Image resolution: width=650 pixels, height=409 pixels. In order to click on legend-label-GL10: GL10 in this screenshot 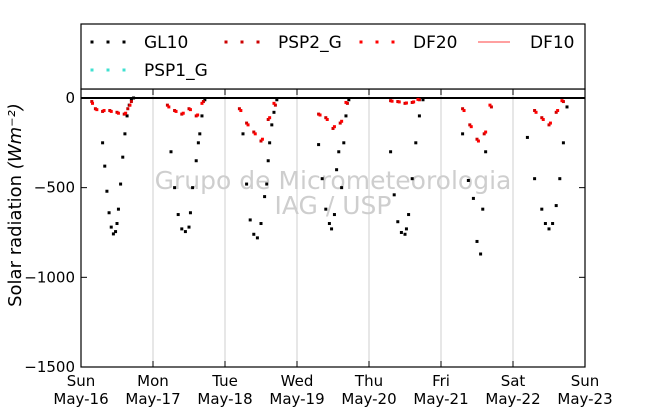, I will do `click(166, 43)`.